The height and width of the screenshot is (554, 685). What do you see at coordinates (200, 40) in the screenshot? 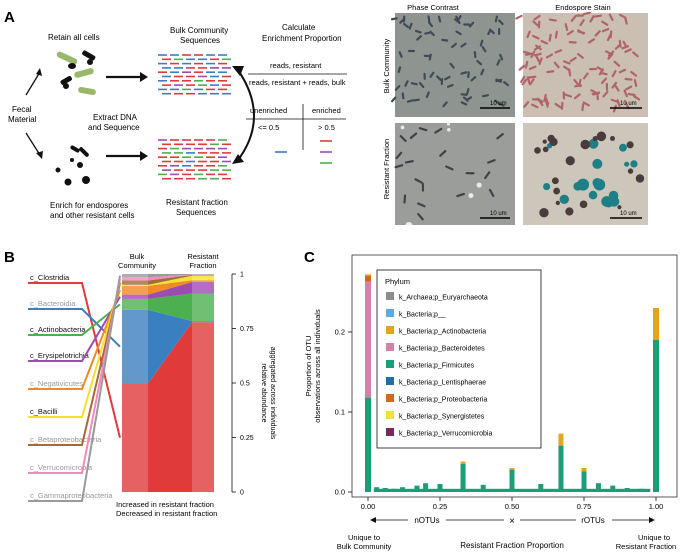
I see `bulk-seq-label-2: Sequences` at bounding box center [200, 40].